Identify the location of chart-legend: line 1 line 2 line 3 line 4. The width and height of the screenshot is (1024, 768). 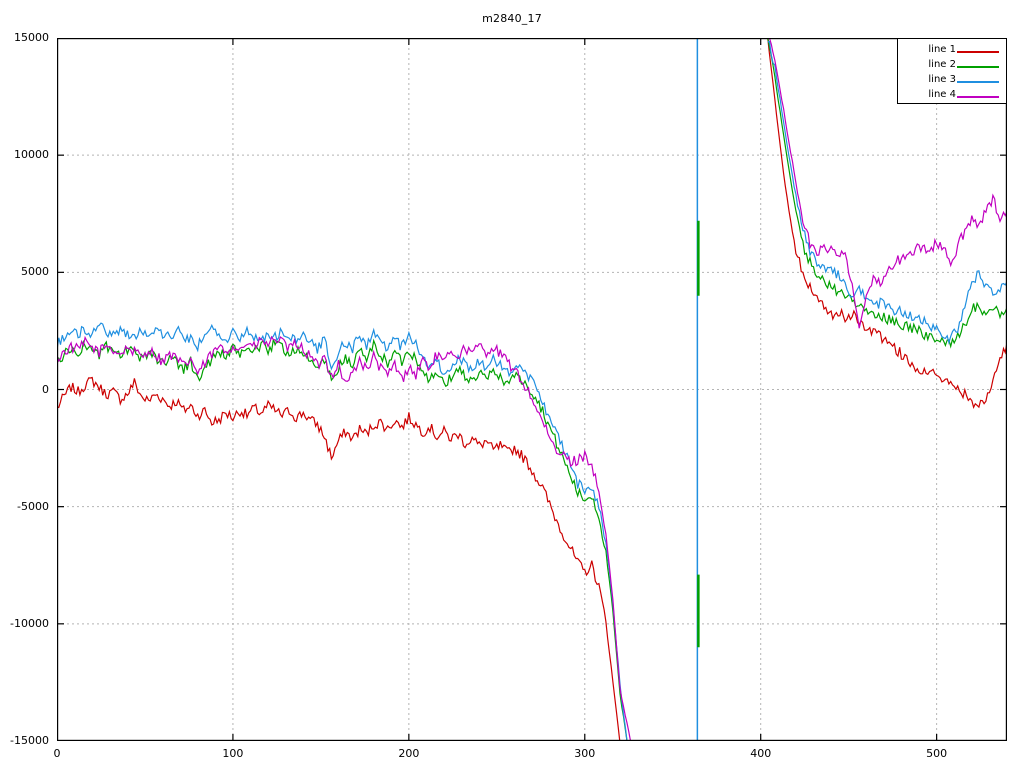
(952, 71).